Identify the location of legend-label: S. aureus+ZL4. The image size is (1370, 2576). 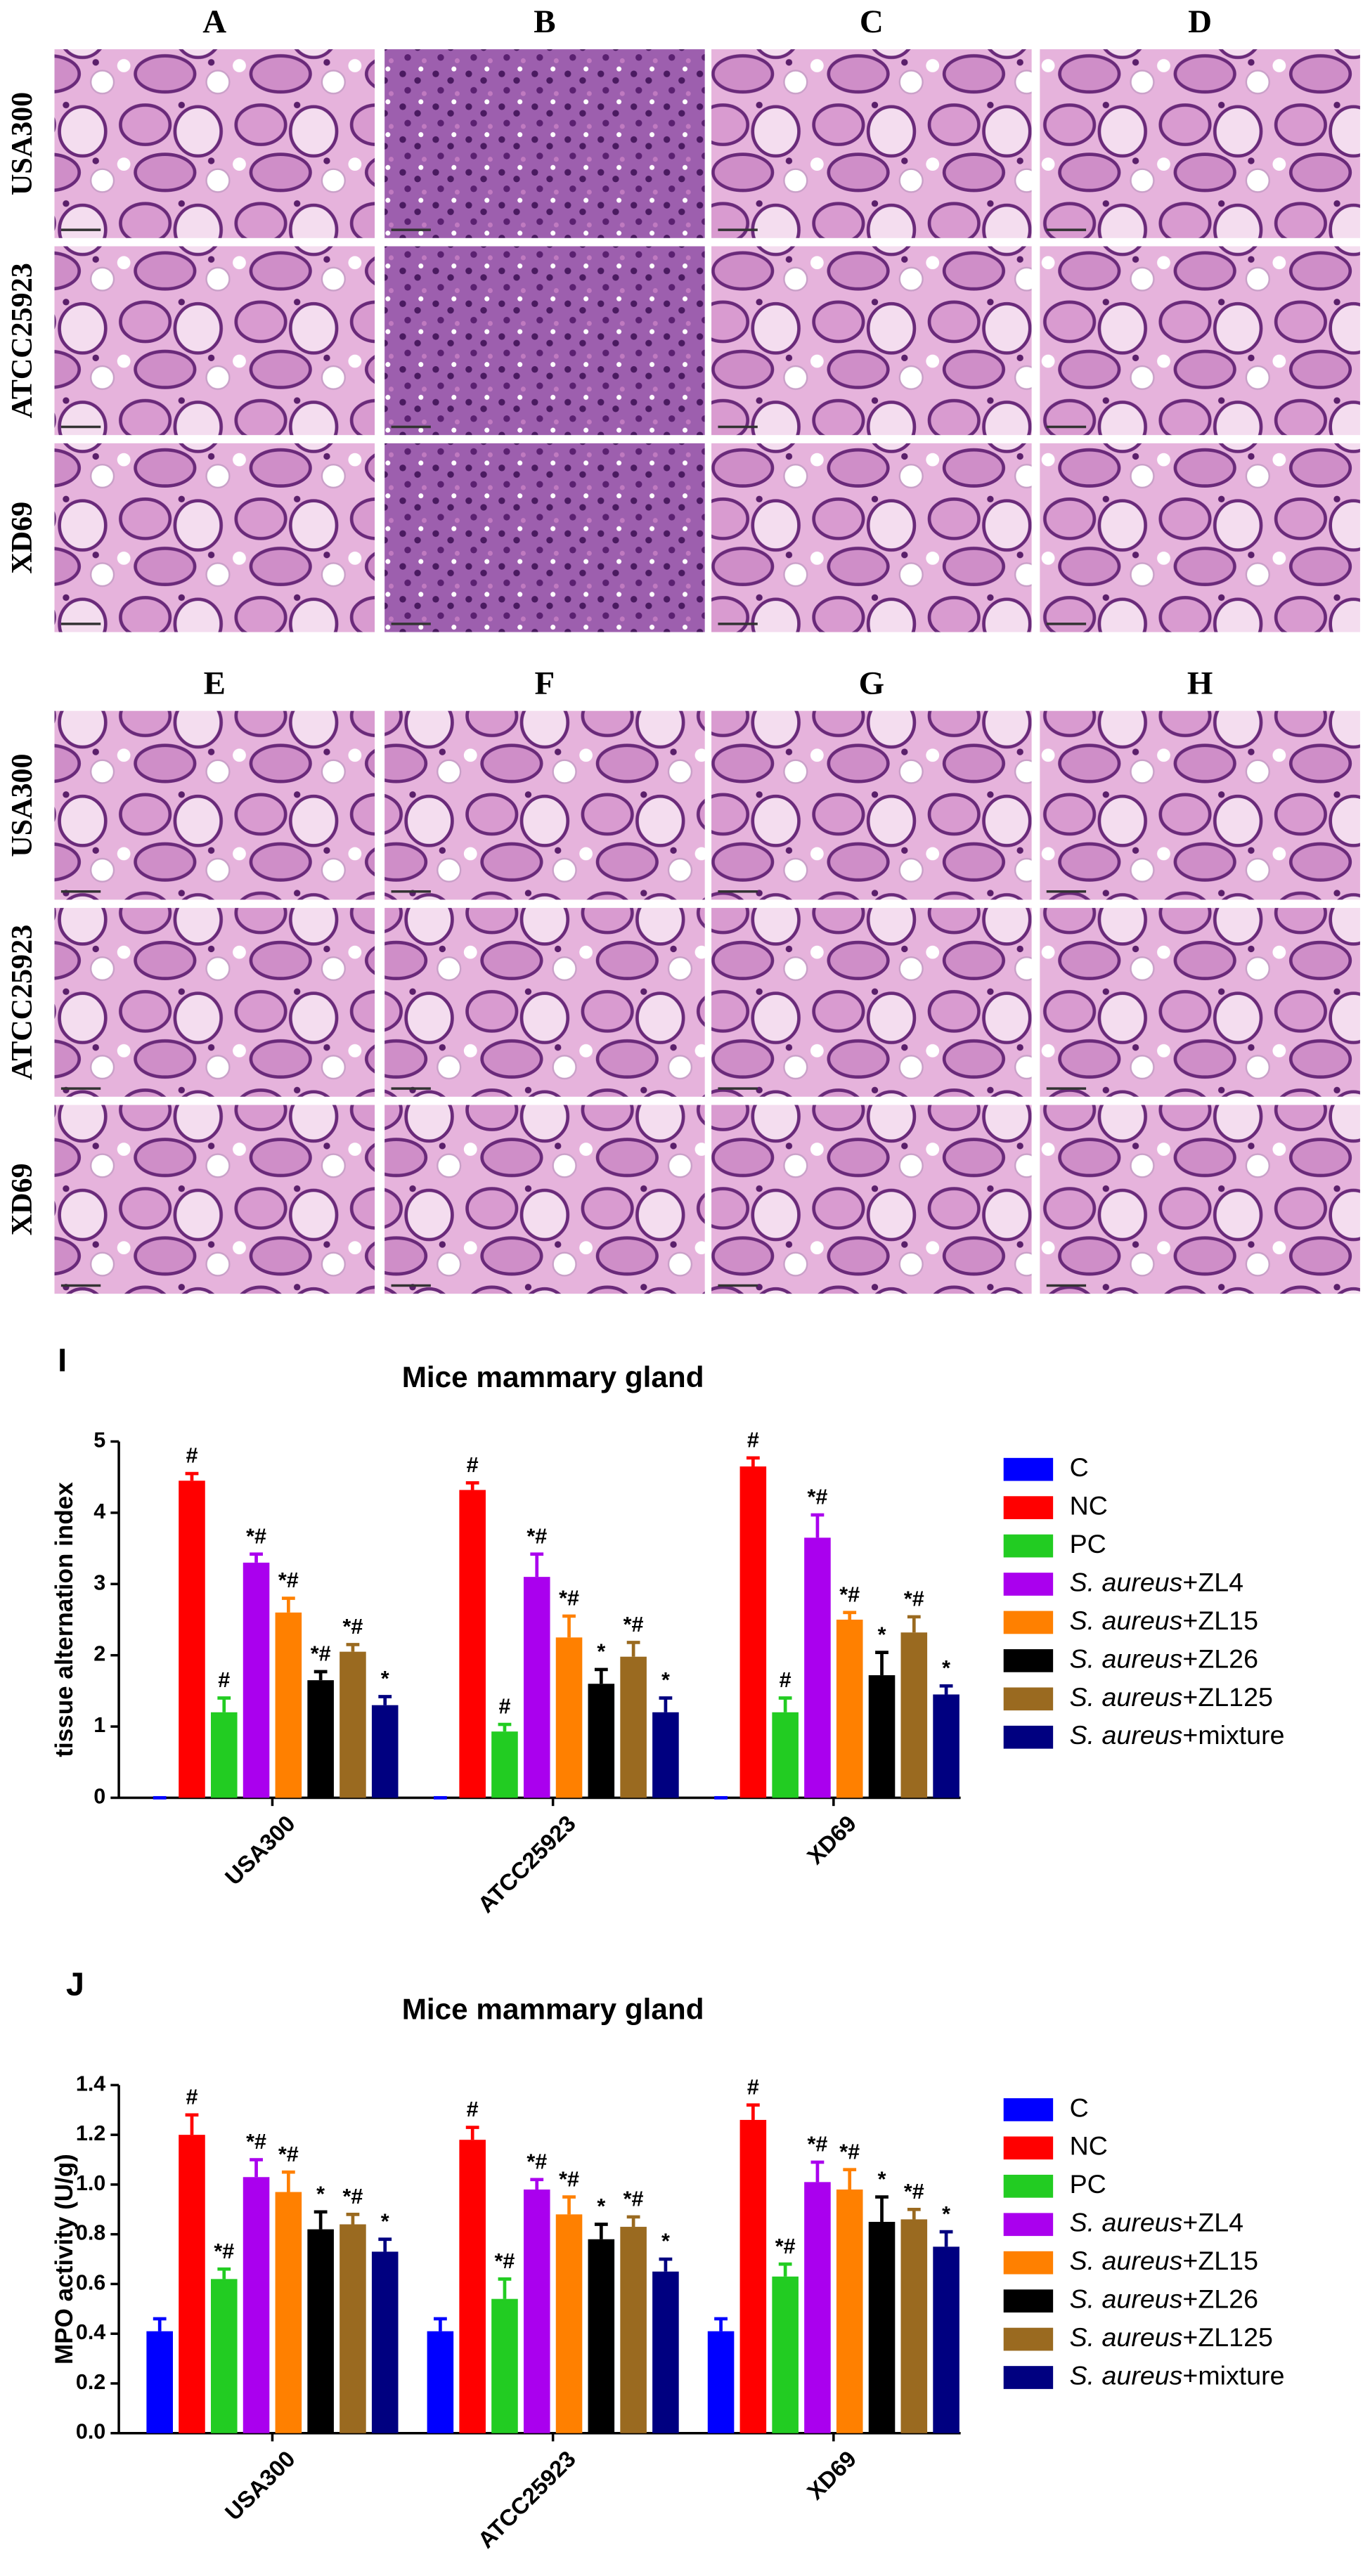
(1156, 1581).